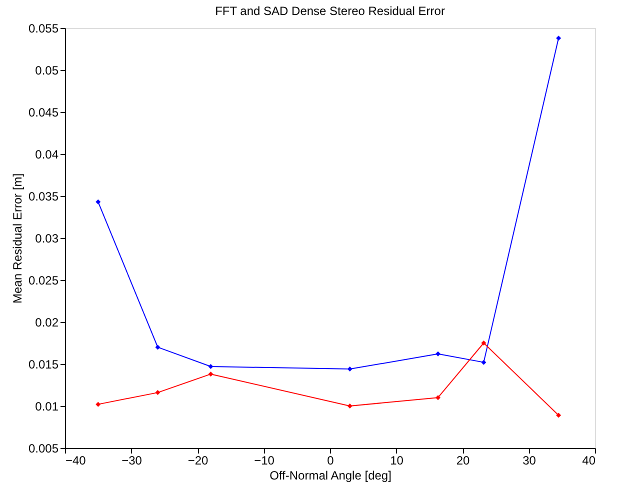 This screenshot has height=504, width=624. Describe the element at coordinates (47, 71) in the screenshot. I see `y-tick-label: 0.05` at that location.